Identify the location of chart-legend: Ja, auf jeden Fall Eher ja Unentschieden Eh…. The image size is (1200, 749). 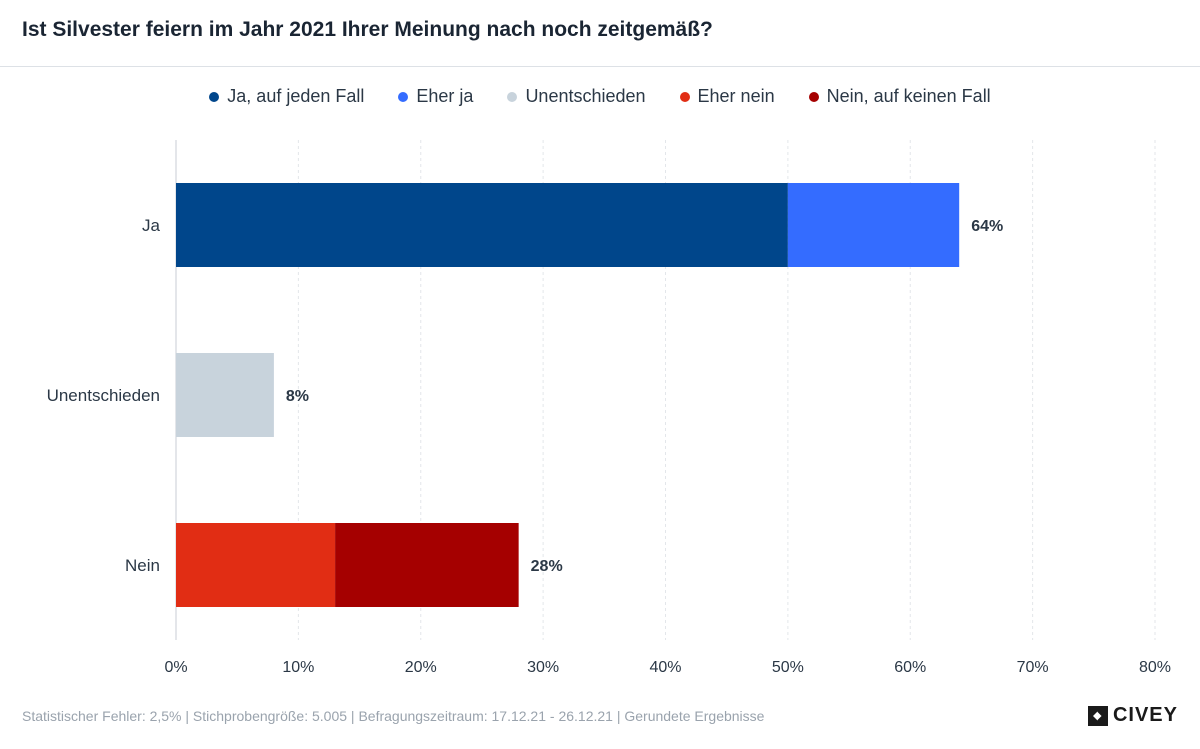
(600, 96).